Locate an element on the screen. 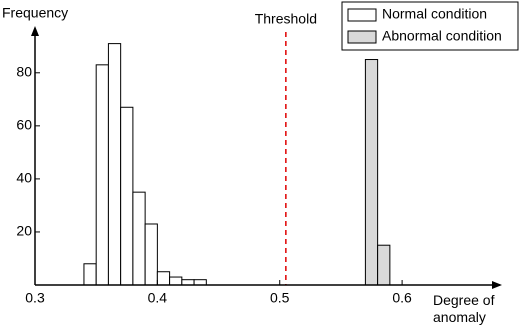  y-tick-label: 80 is located at coordinates (24, 71).